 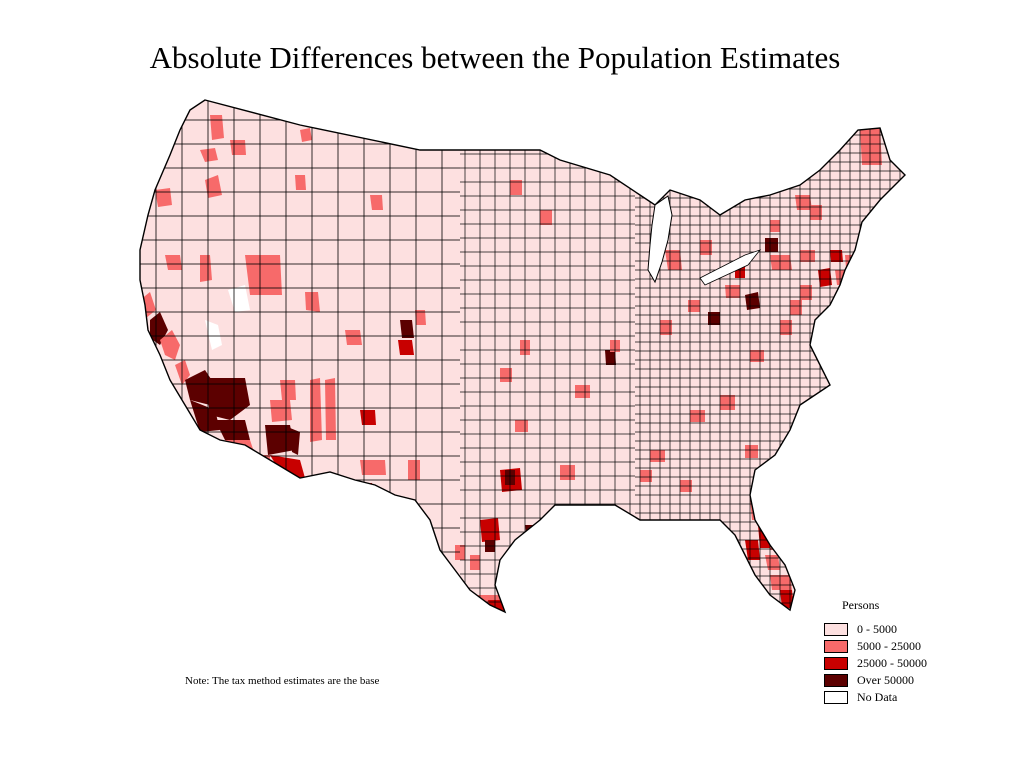 What do you see at coordinates (660, 239) in the screenshot?
I see `lake-michigan` at bounding box center [660, 239].